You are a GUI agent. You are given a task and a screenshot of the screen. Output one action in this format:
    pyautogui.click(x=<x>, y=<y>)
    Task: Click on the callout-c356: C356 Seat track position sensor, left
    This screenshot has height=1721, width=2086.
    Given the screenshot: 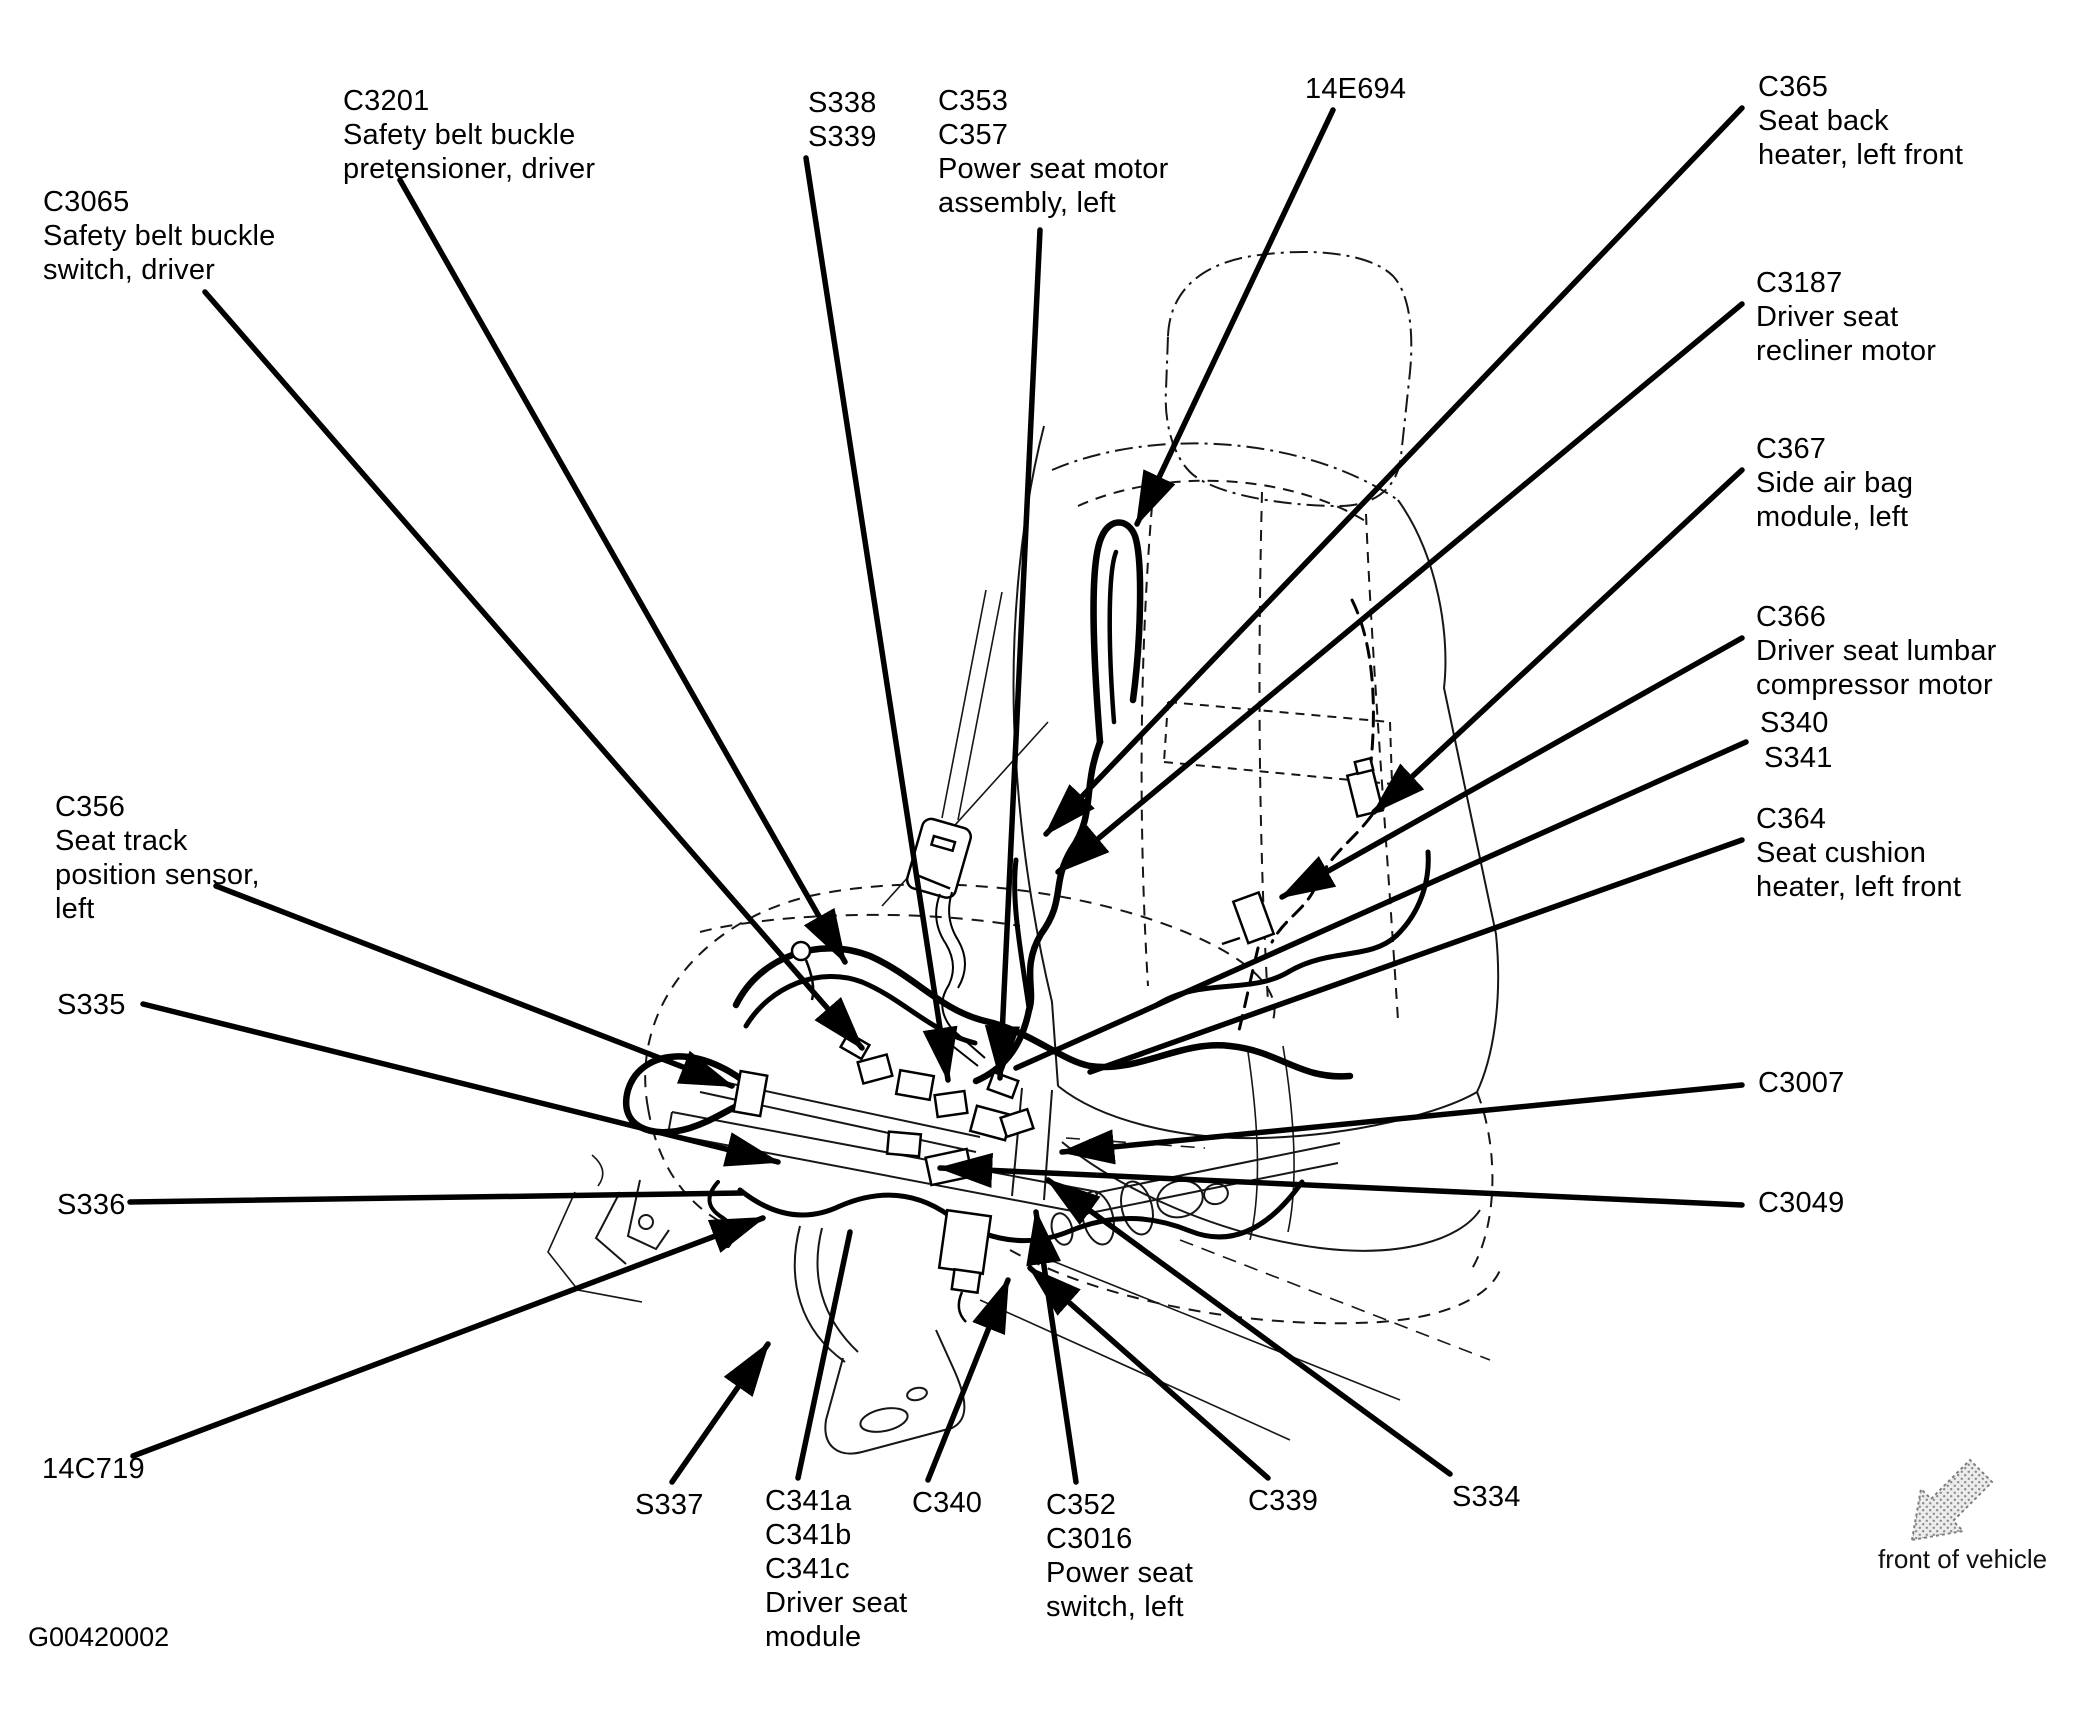 What is the action you would take?
    pyautogui.click(x=157, y=858)
    